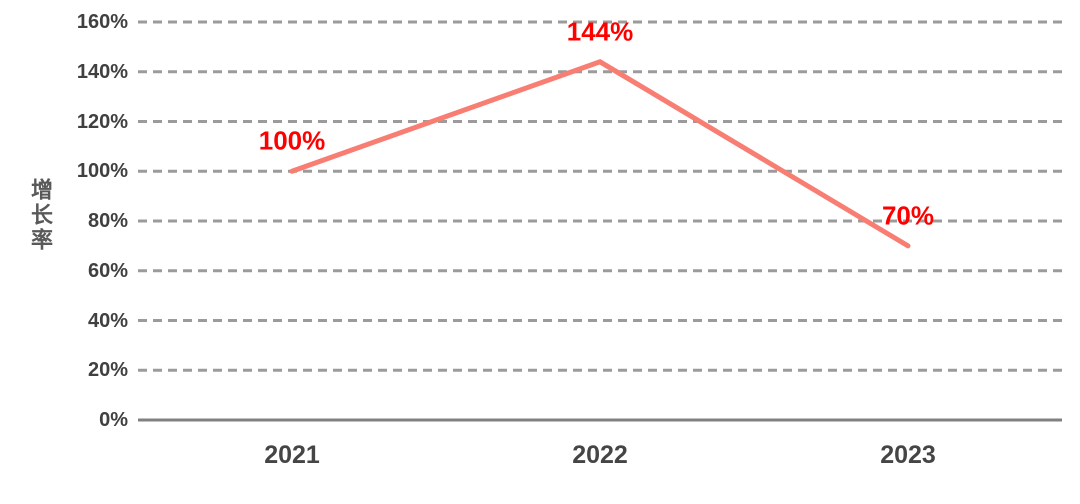 The image size is (1080, 504). I want to click on y-tick-label: 120%, so click(102, 121).